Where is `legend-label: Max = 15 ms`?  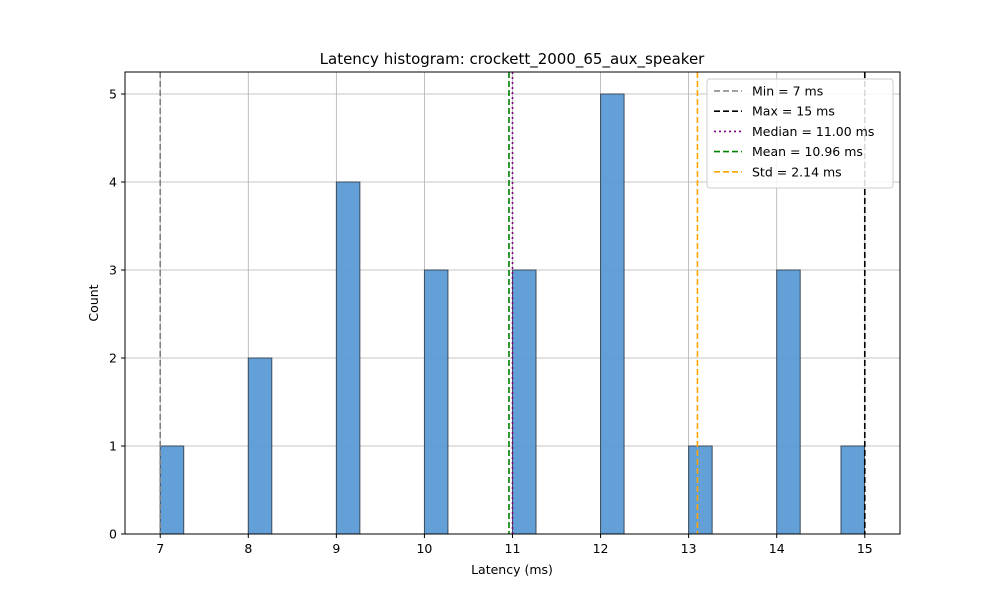
legend-label: Max = 15 ms is located at coordinates (793, 111).